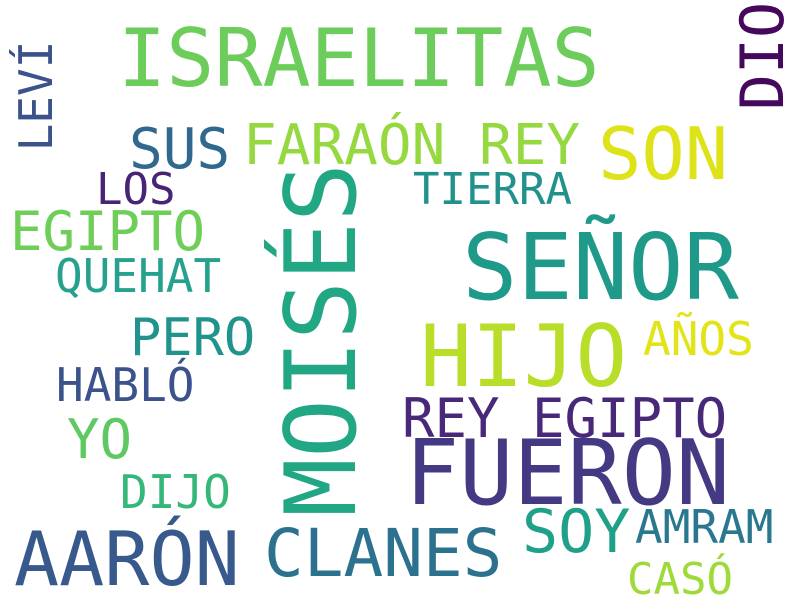 This screenshot has height=600, width=800. What do you see at coordinates (565, 418) in the screenshot?
I see `word-rey-egipto: REY EGIPTO` at bounding box center [565, 418].